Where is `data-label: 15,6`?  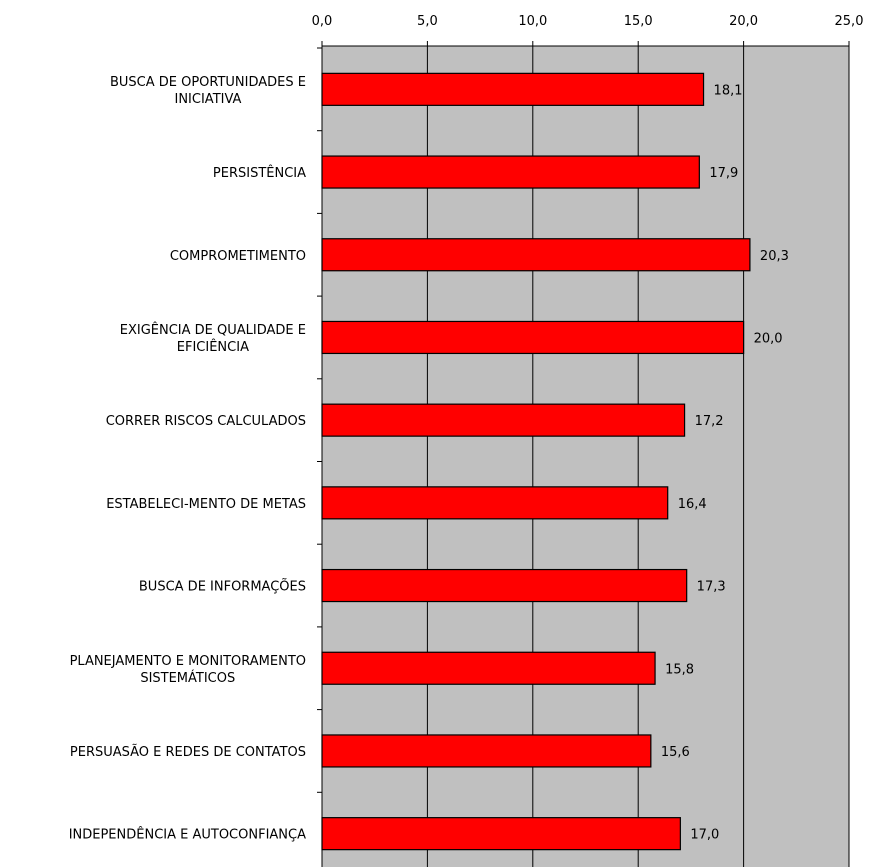 data-label: 15,6 is located at coordinates (675, 752).